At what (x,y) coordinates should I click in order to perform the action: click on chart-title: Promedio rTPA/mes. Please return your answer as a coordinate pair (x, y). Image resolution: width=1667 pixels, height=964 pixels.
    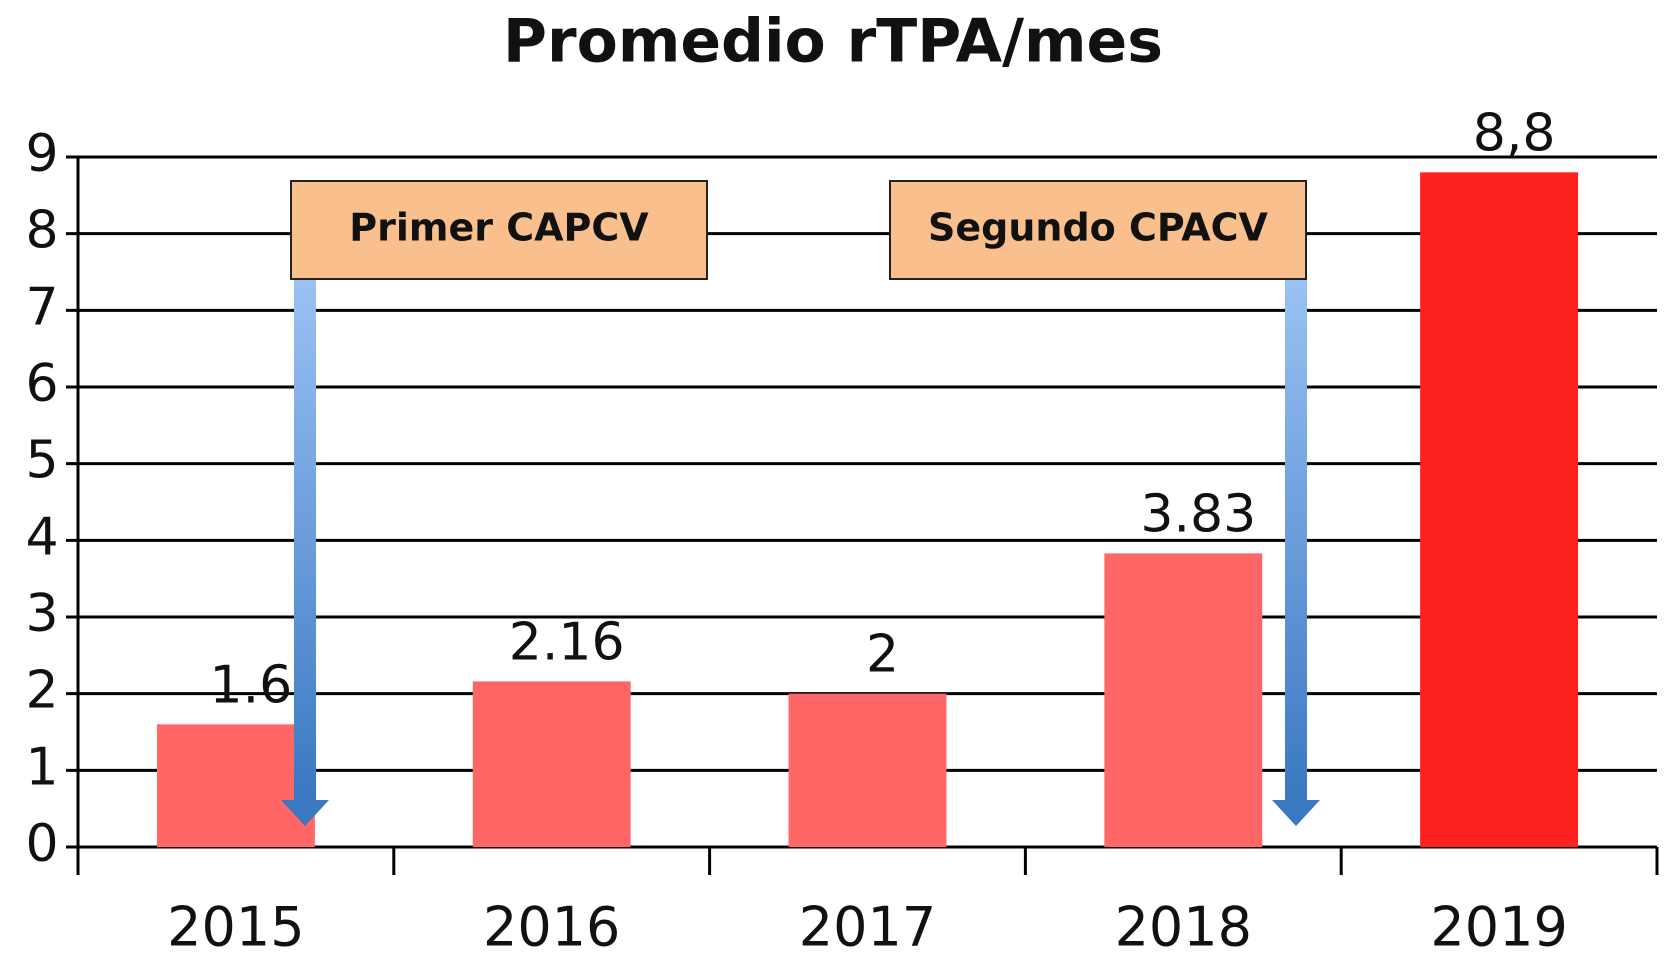
    Looking at the image, I should click on (833, 42).